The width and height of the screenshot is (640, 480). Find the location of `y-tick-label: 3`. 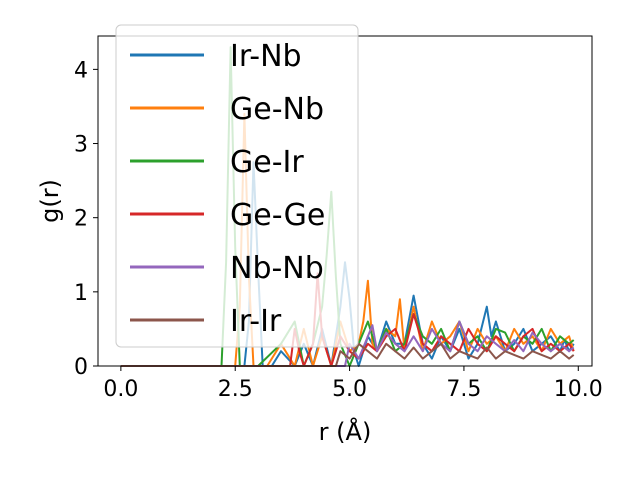

y-tick-label: 3 is located at coordinates (81, 145).